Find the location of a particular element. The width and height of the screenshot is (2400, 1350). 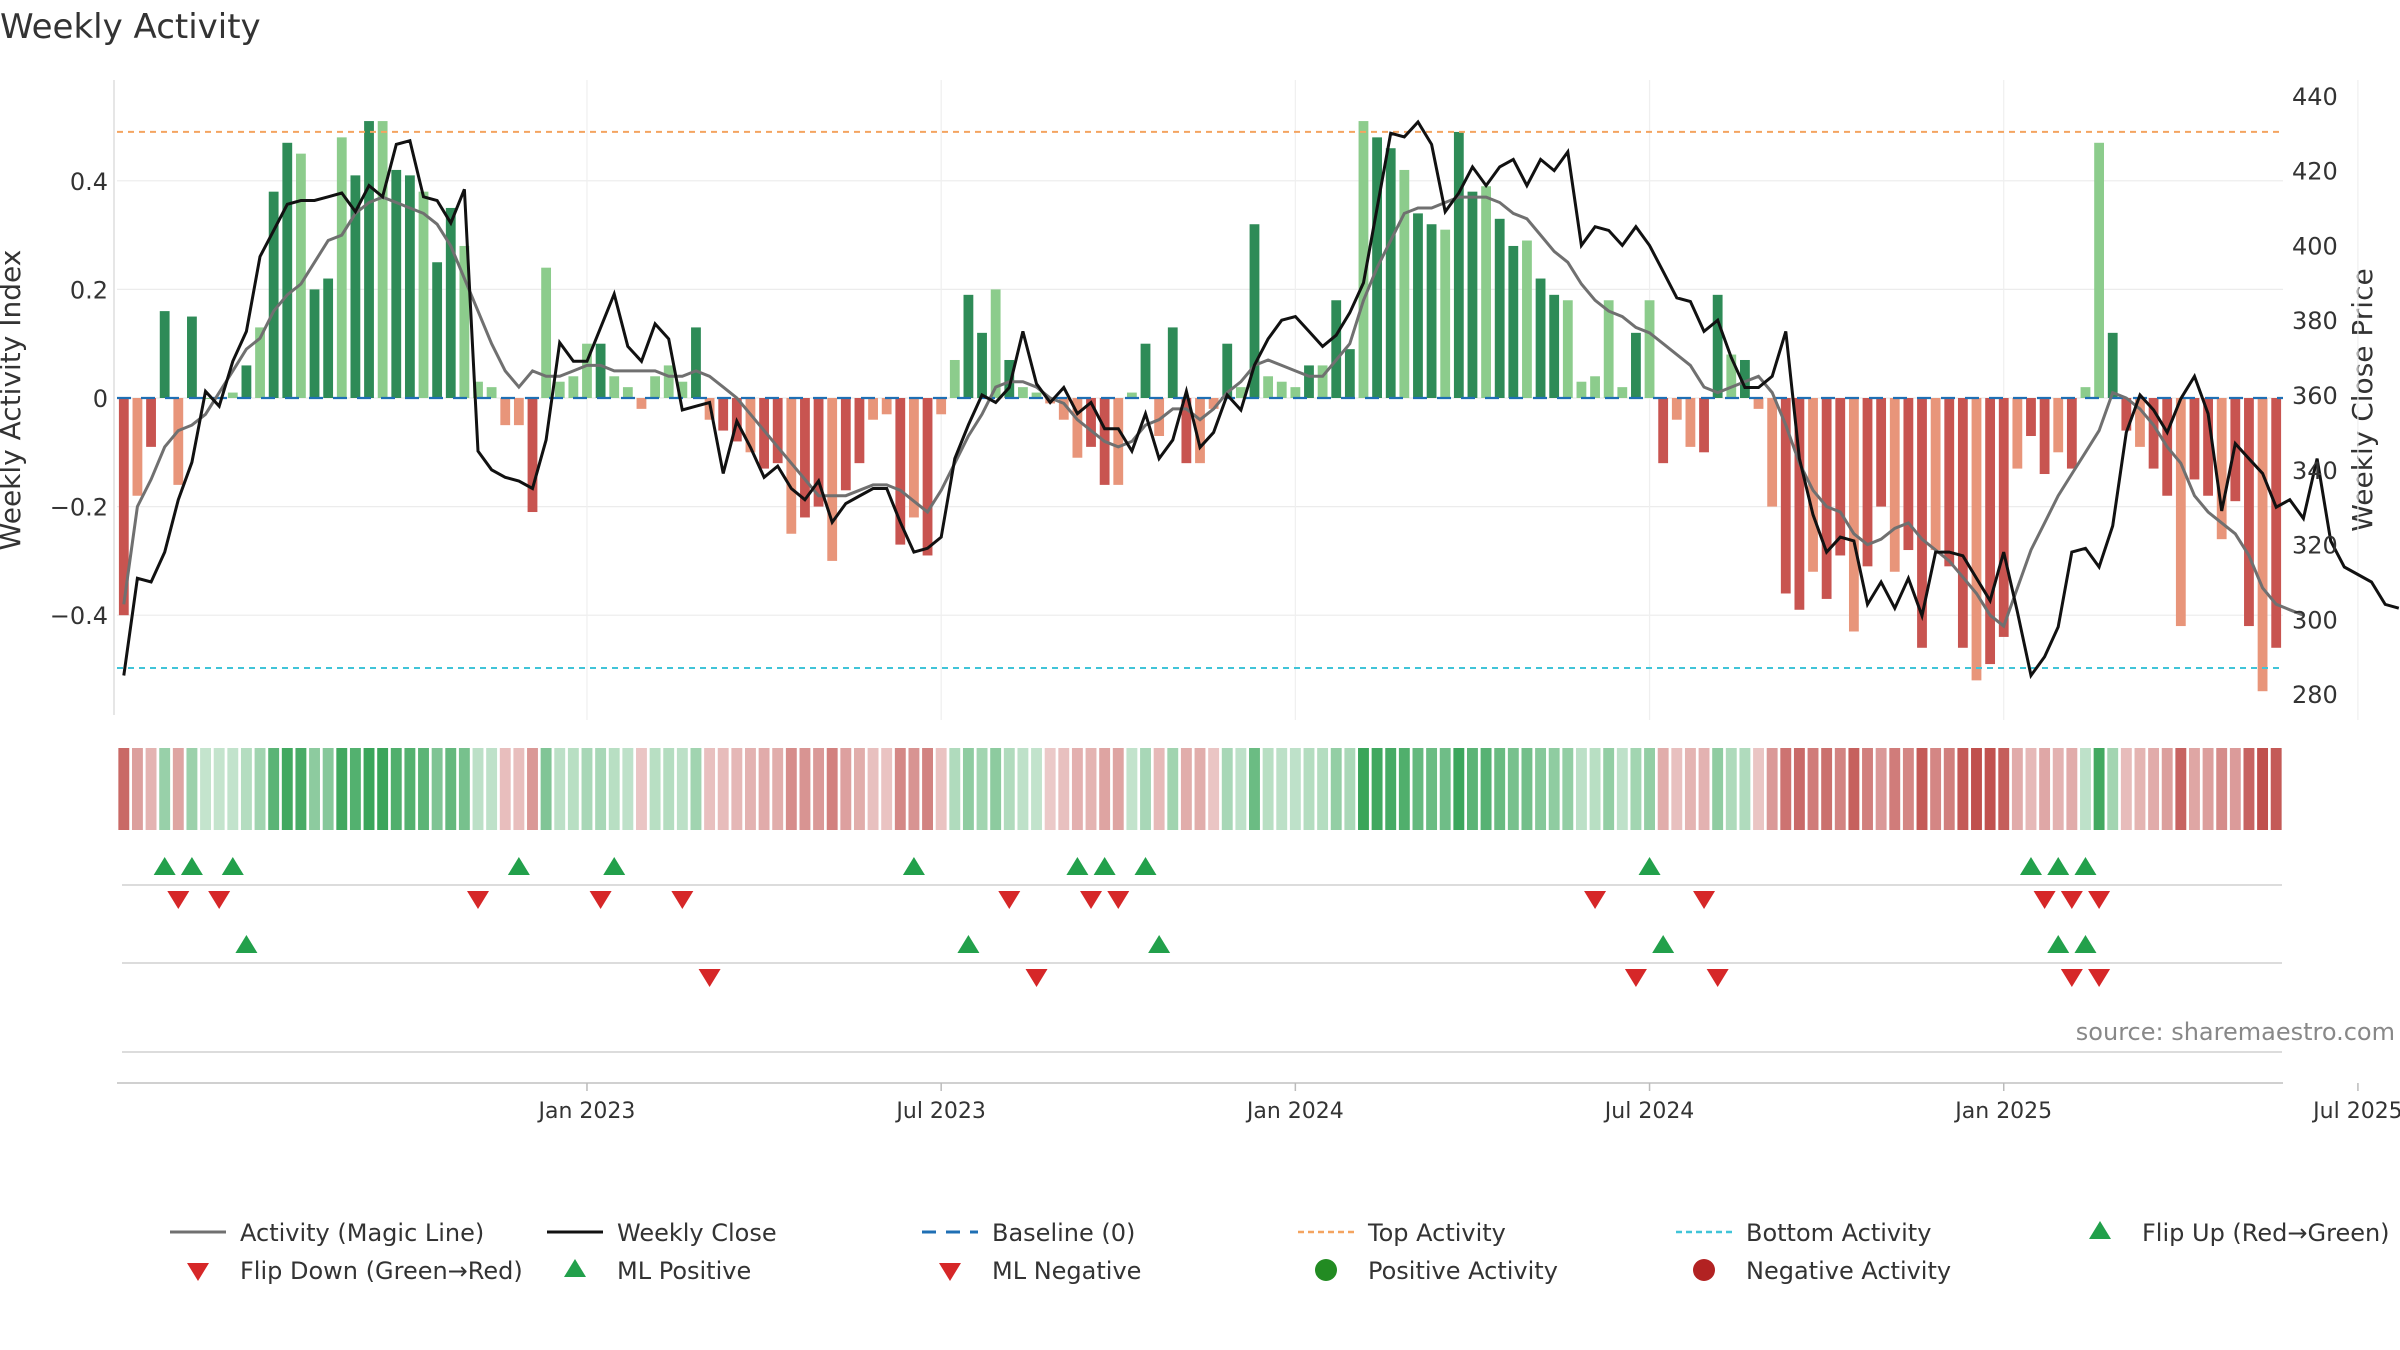

ml-positive-marker is located at coordinates (2058, 944).